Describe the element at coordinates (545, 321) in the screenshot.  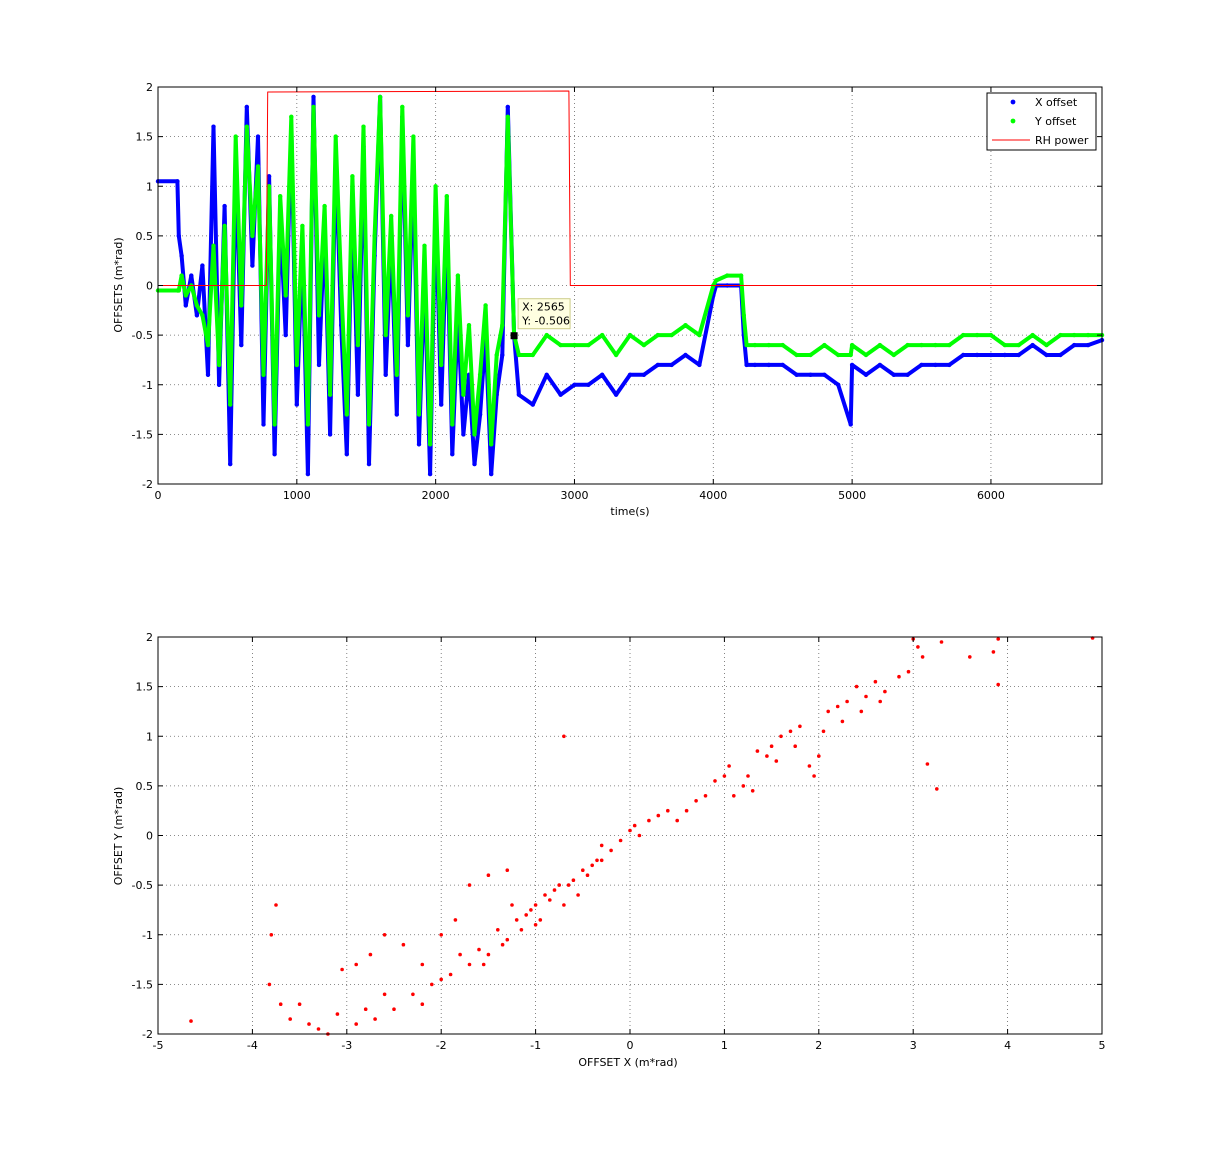
I see `datatip-y-label: Y: -0.506` at that location.